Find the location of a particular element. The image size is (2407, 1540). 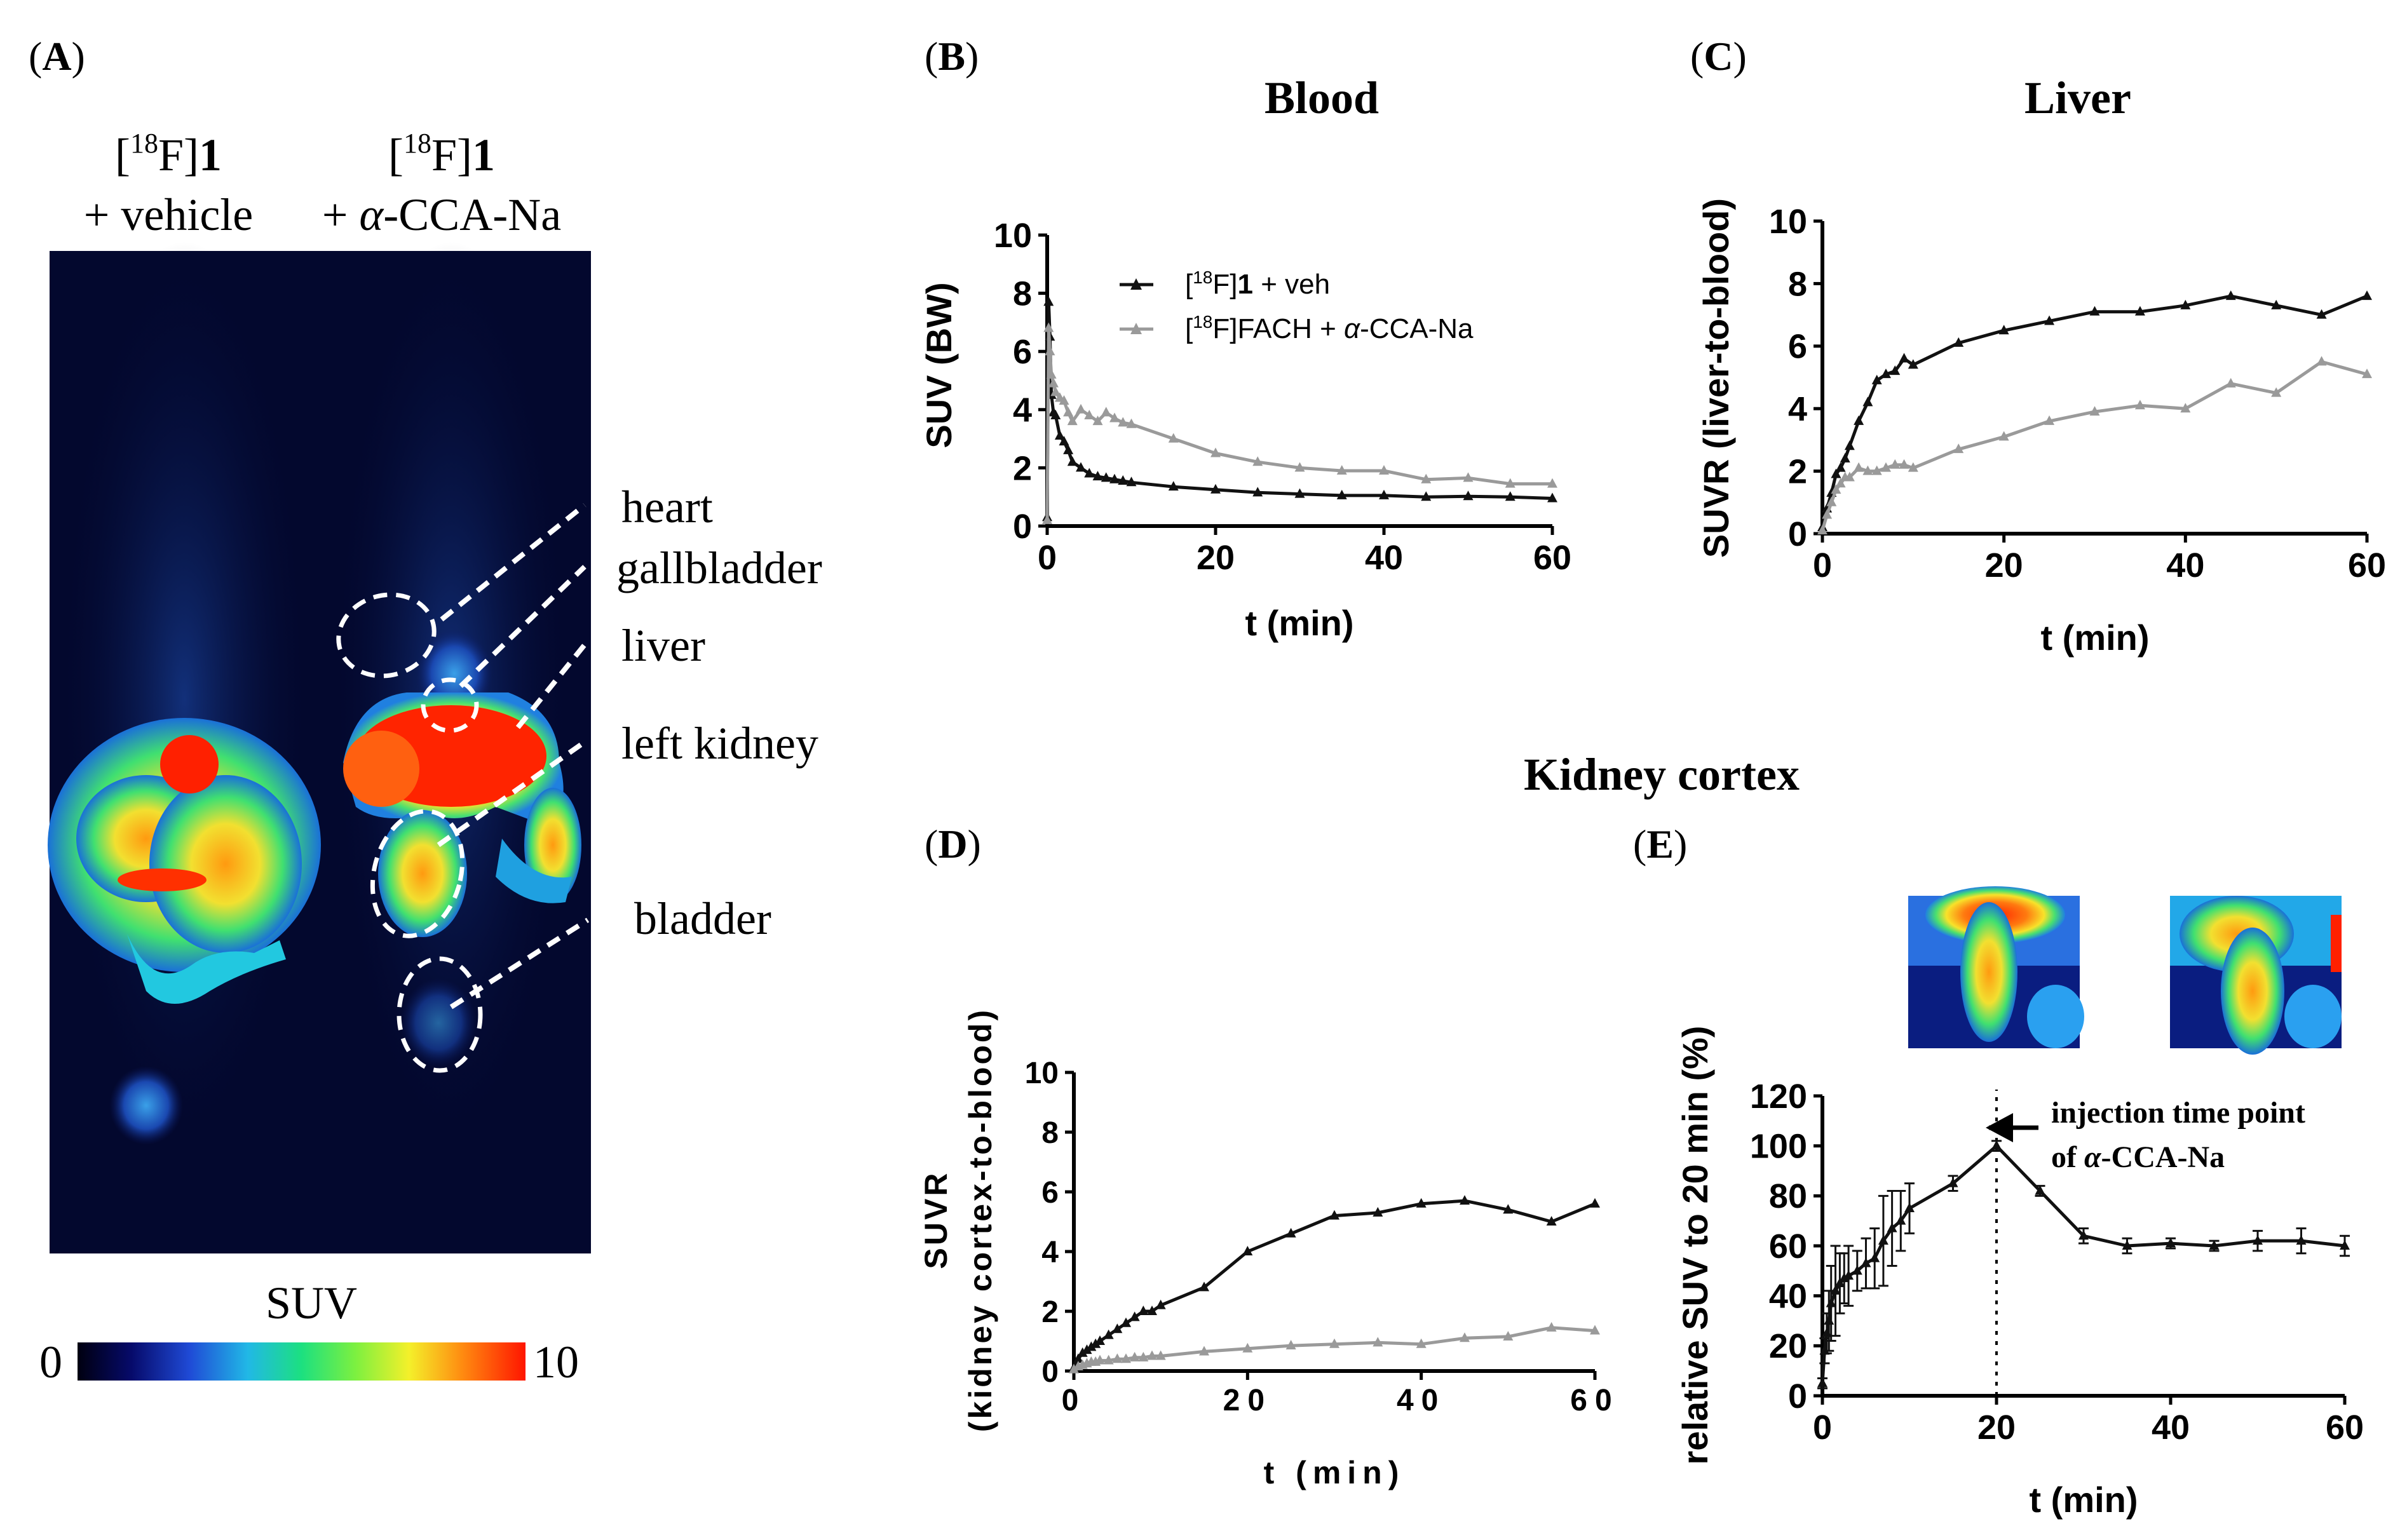

chart-b-y-label: SUV (BW) is located at coordinates (939, 365).